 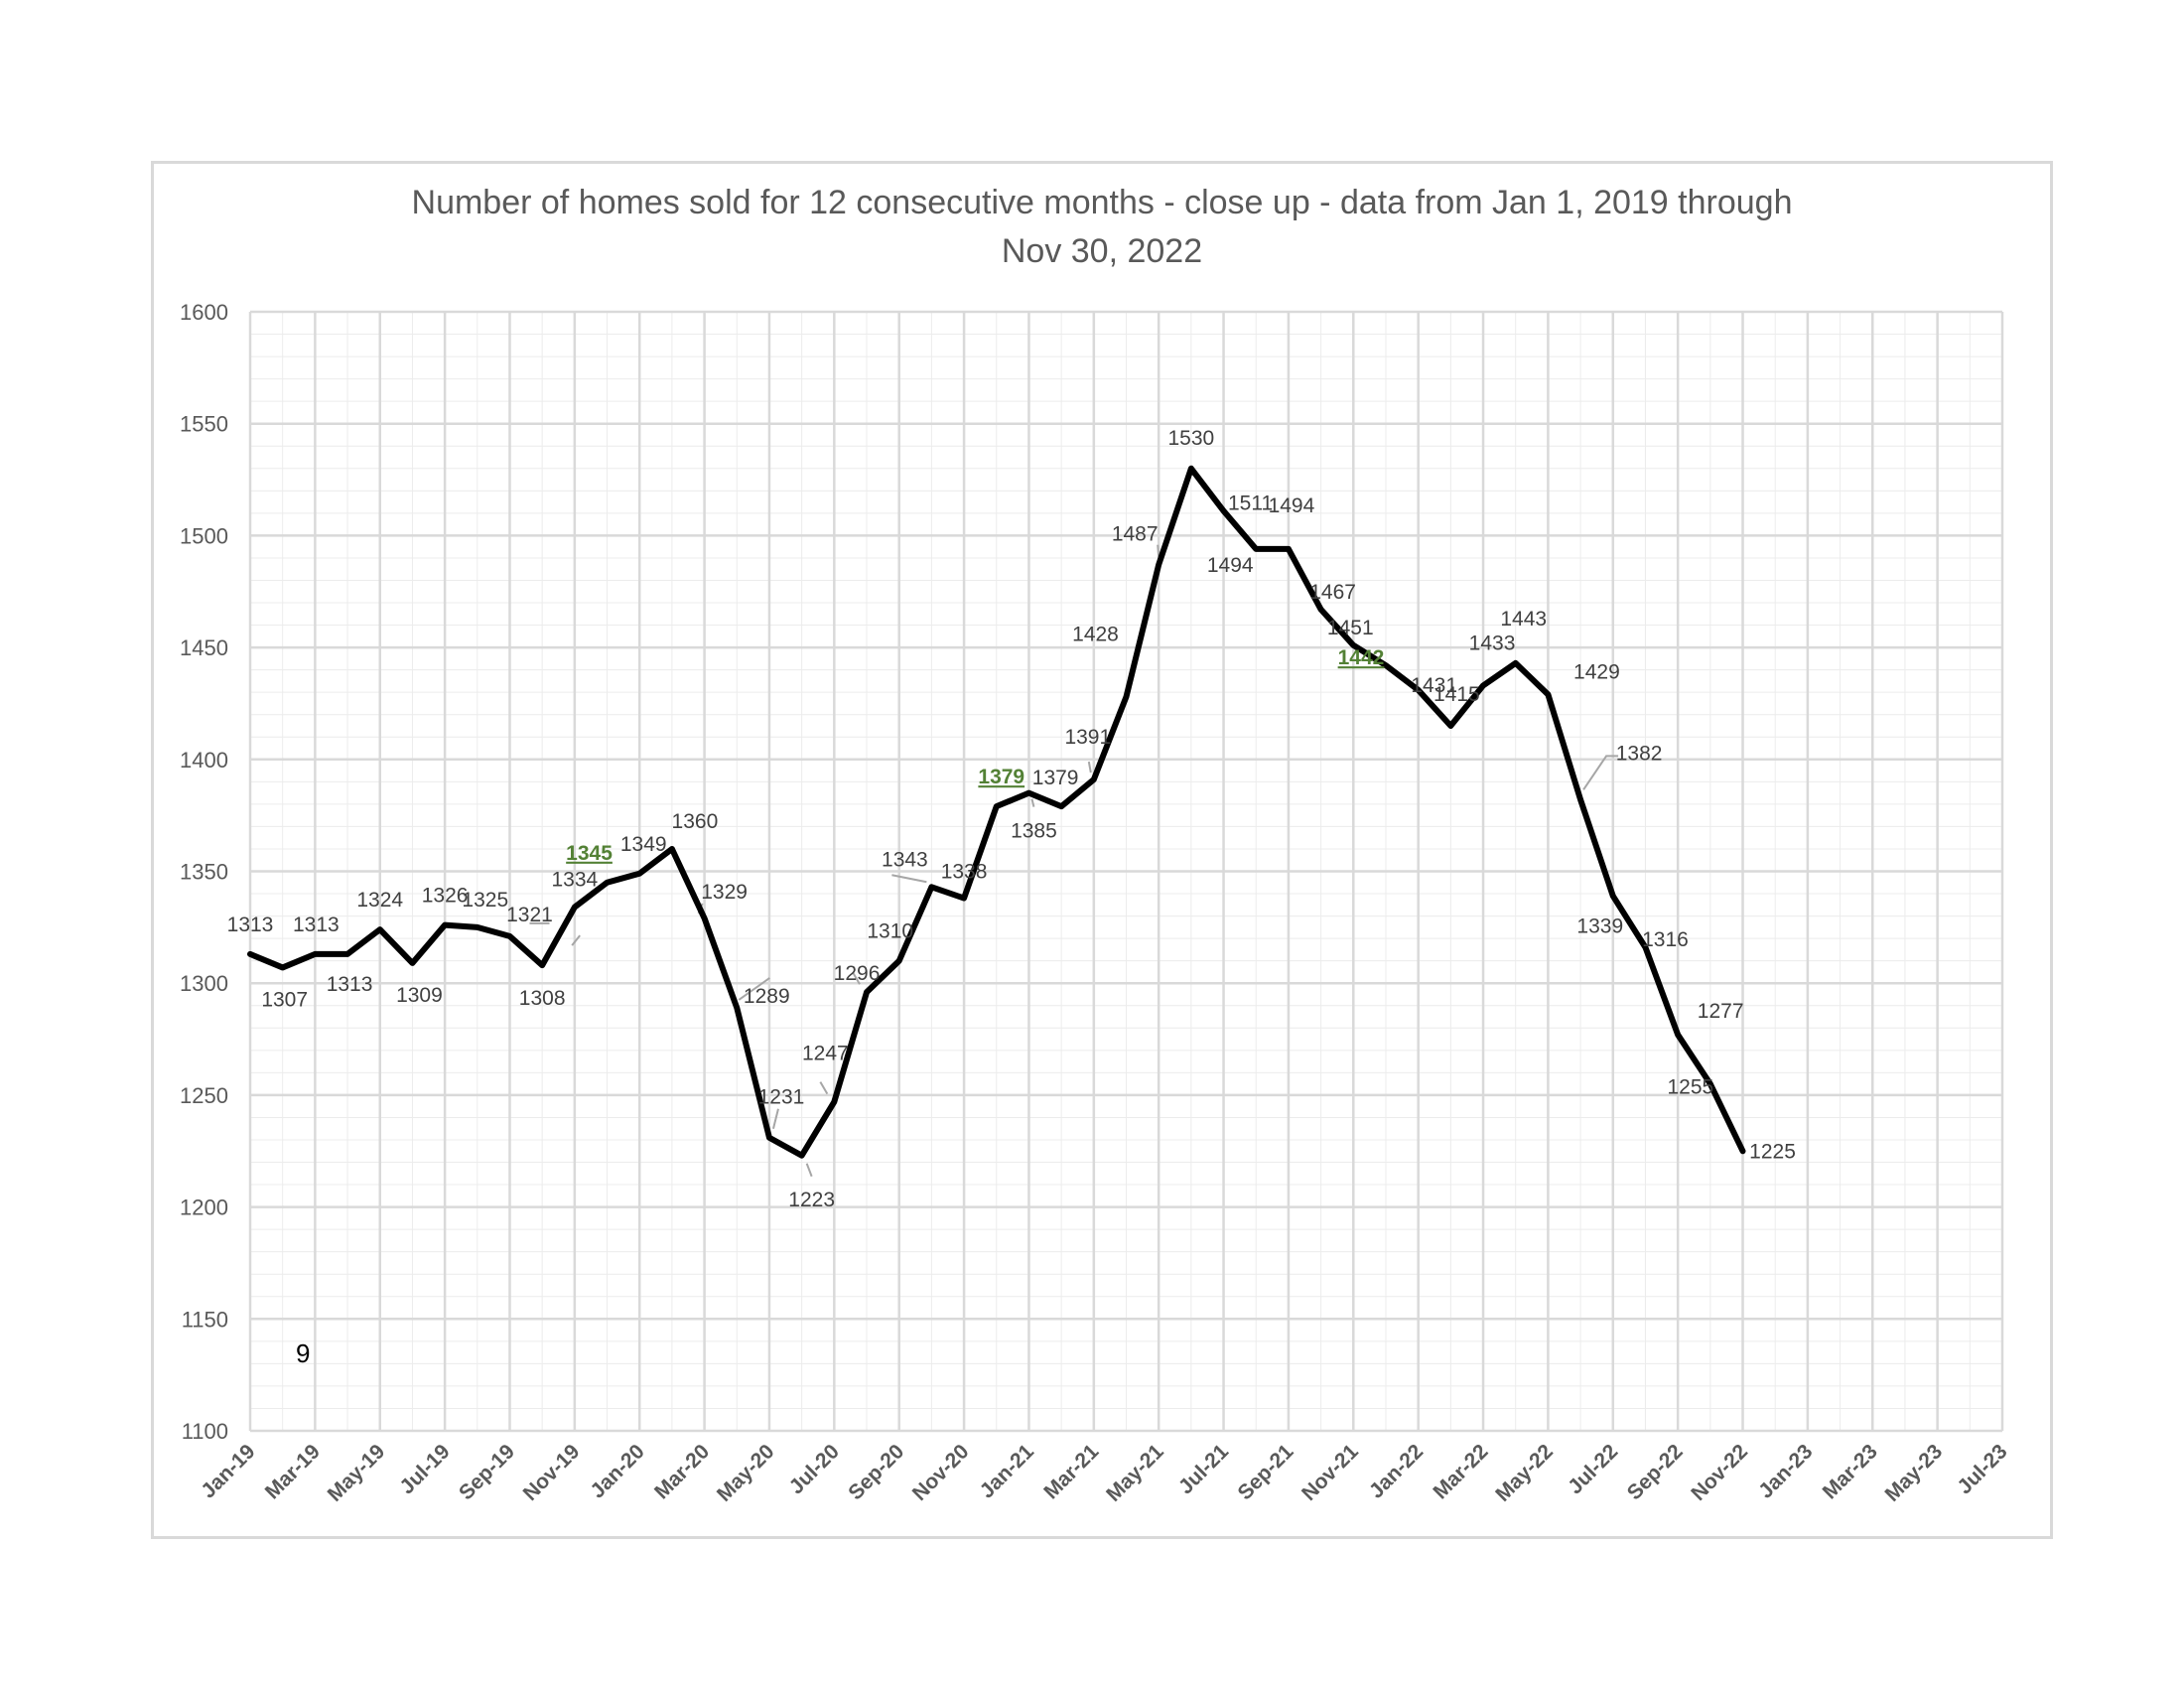 What do you see at coordinates (485, 900) in the screenshot?
I see `data-label: 1325` at bounding box center [485, 900].